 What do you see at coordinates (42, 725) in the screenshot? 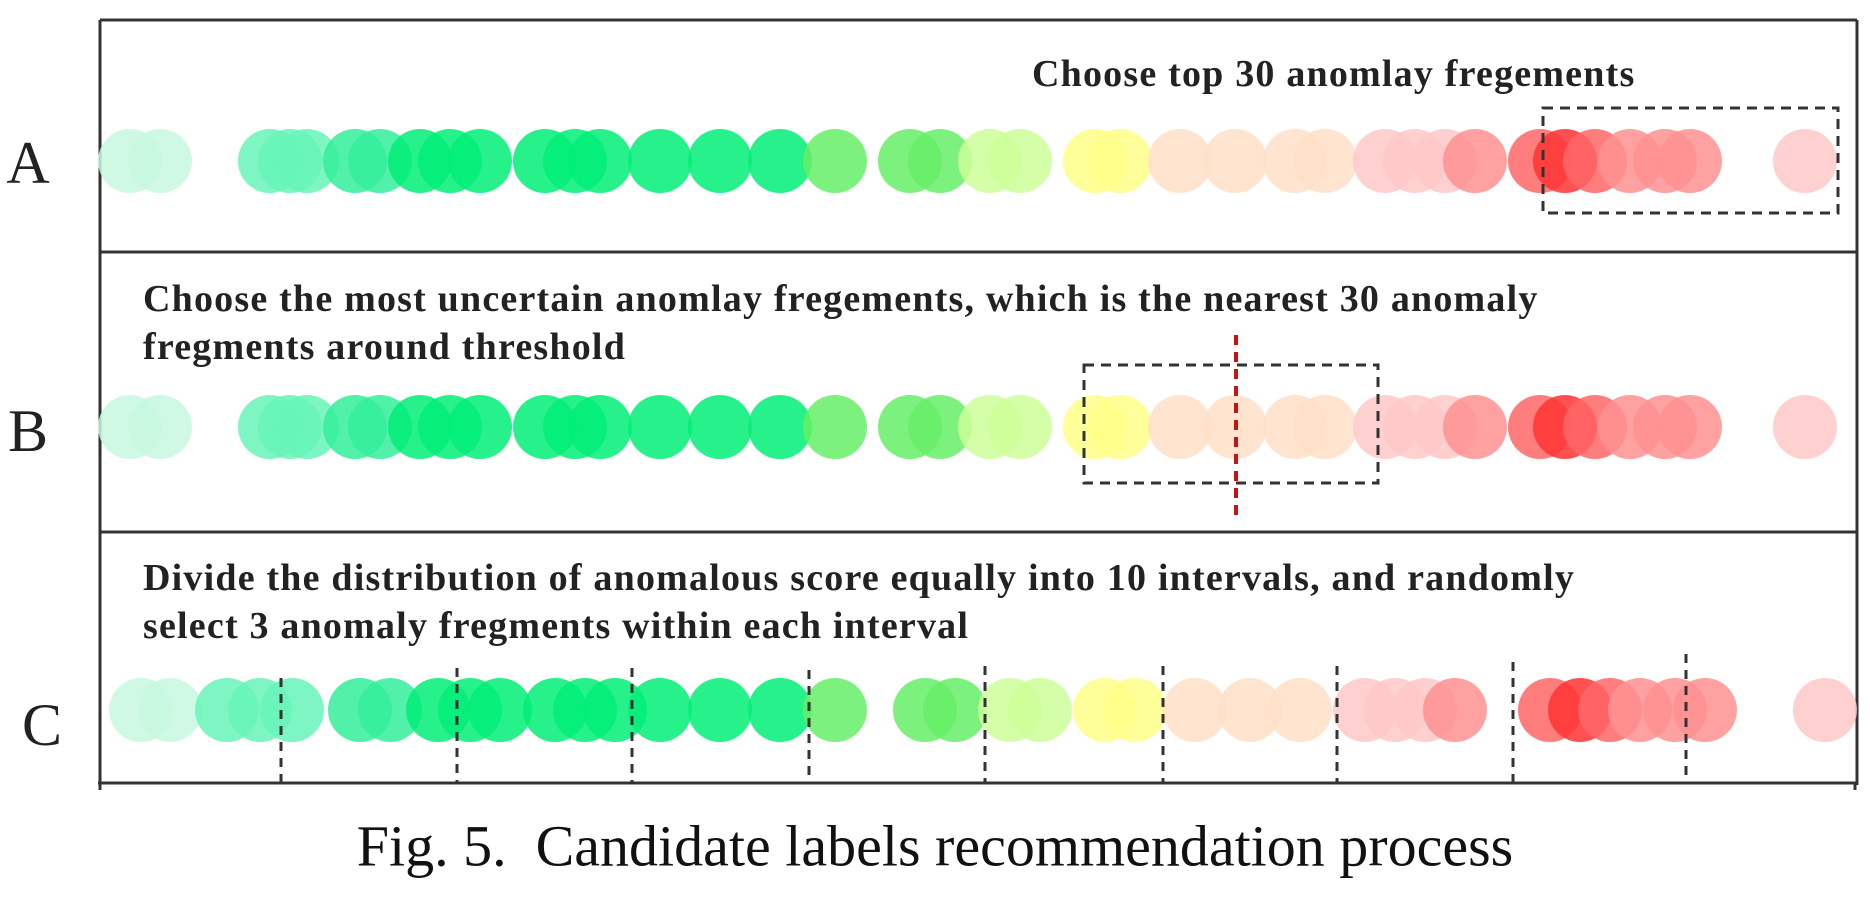
I see `row-label-c: C` at bounding box center [42, 725].